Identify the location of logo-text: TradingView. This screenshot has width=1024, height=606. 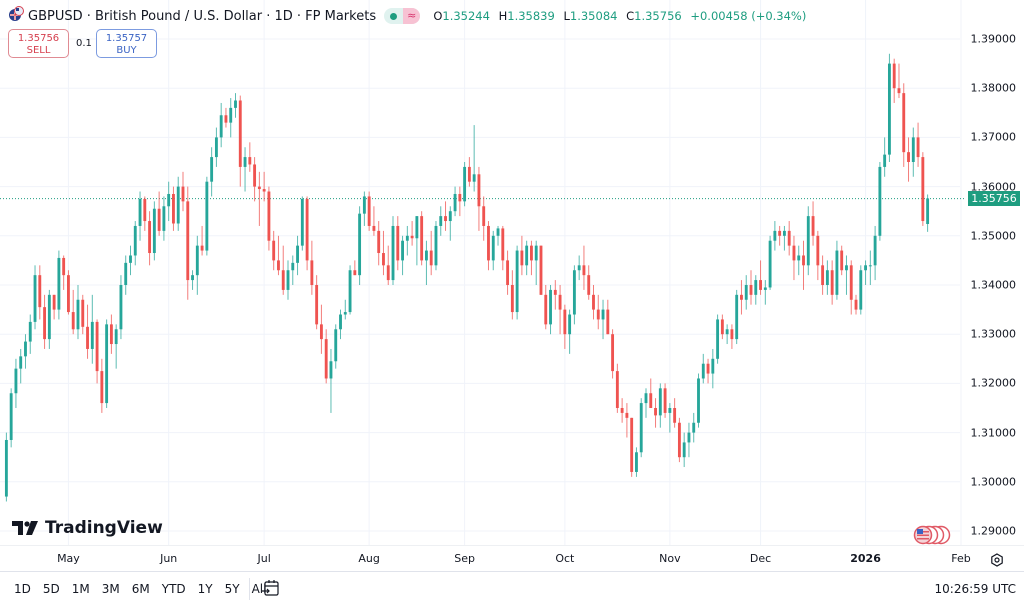
(104, 528).